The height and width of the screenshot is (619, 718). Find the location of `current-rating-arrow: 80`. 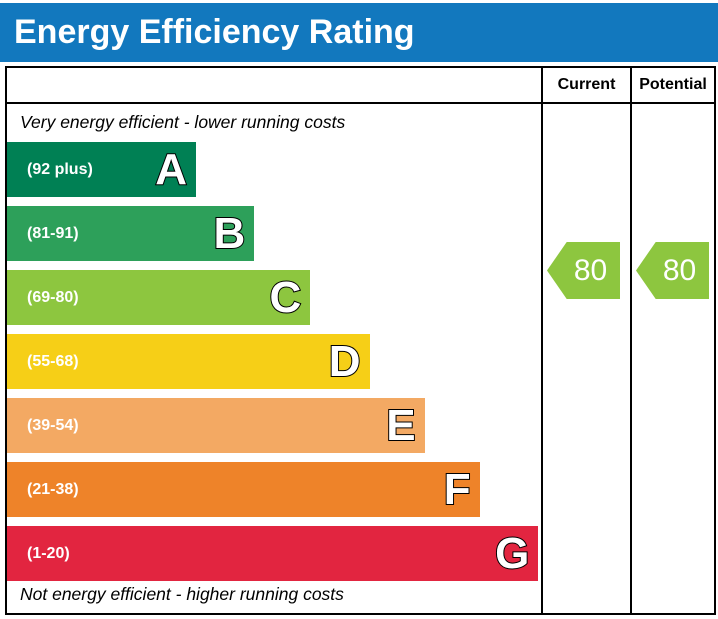

current-rating-arrow: 80 is located at coordinates (583, 270).